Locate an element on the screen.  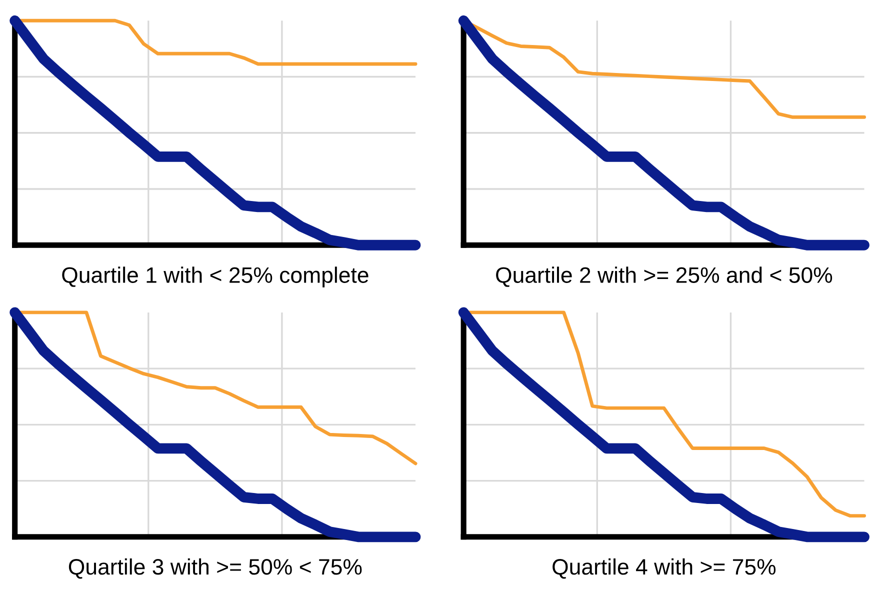
x-axis-title: Quartile 1 with < 25% complete is located at coordinates (215, 277).